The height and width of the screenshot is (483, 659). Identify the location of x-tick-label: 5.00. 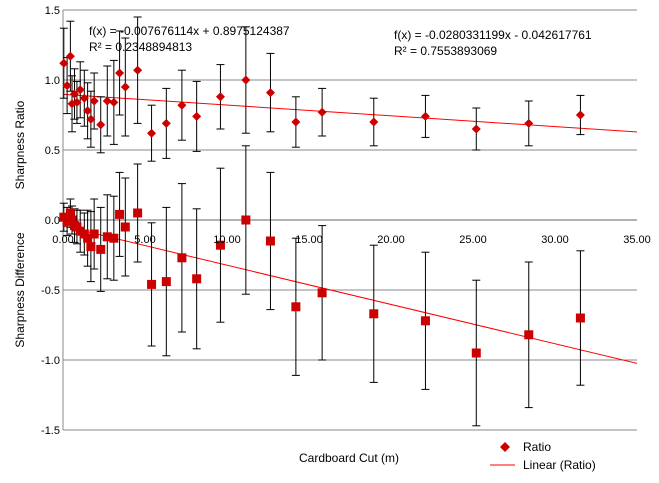
(144, 240).